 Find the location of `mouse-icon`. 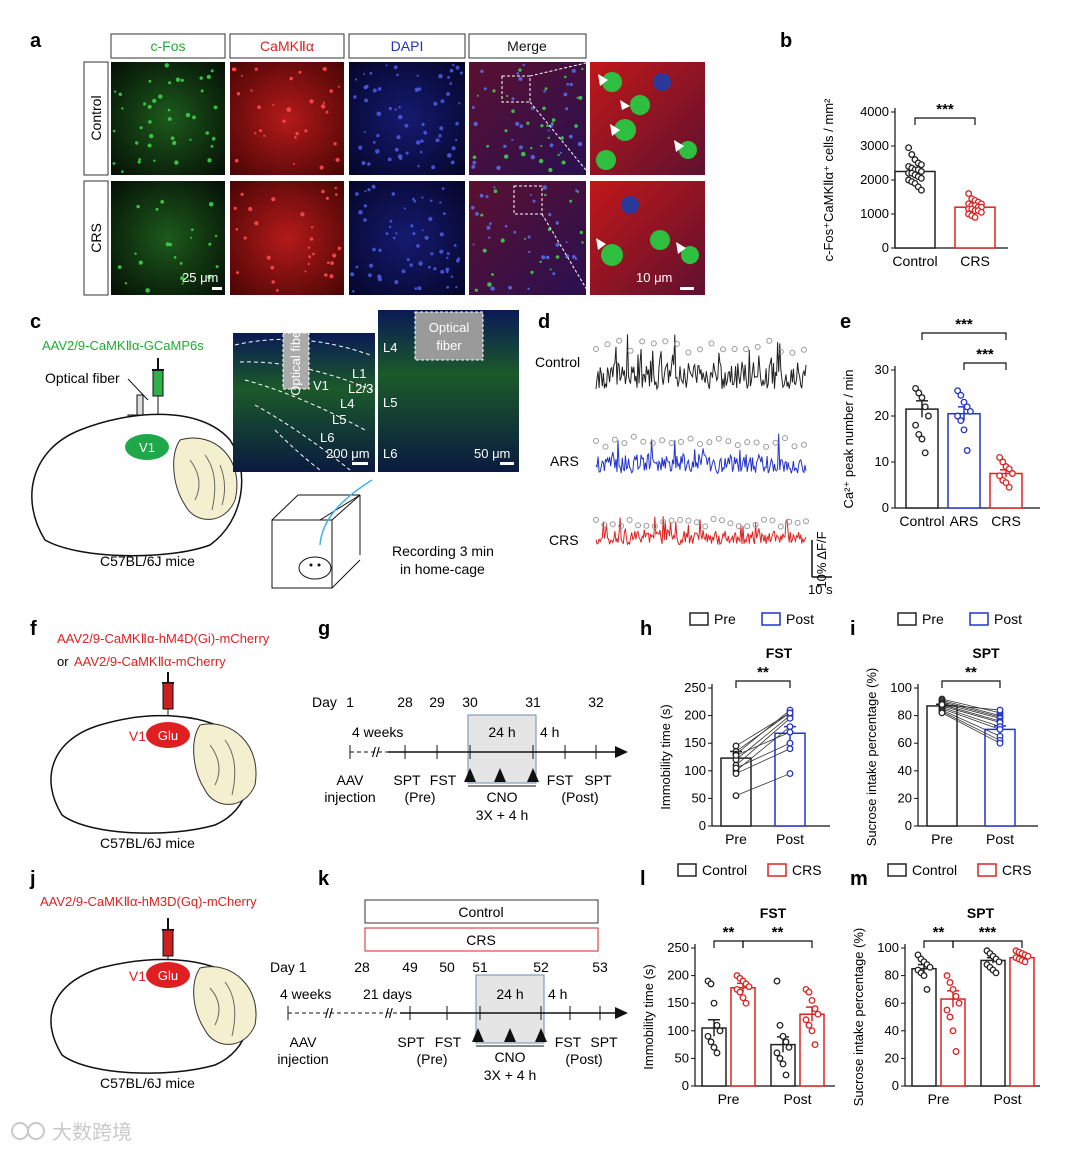

mouse-icon is located at coordinates (315, 568).